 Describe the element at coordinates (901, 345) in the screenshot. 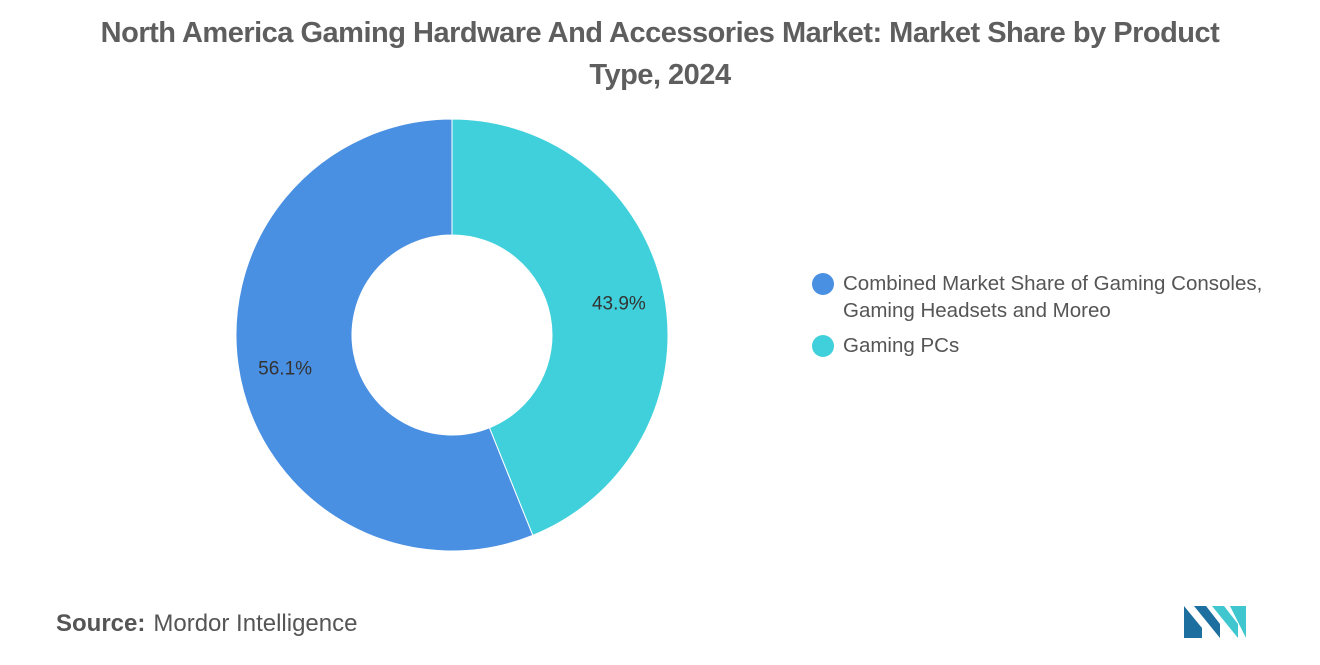

I see `legend-label-gaming-pcs: Gaming PCs` at that location.